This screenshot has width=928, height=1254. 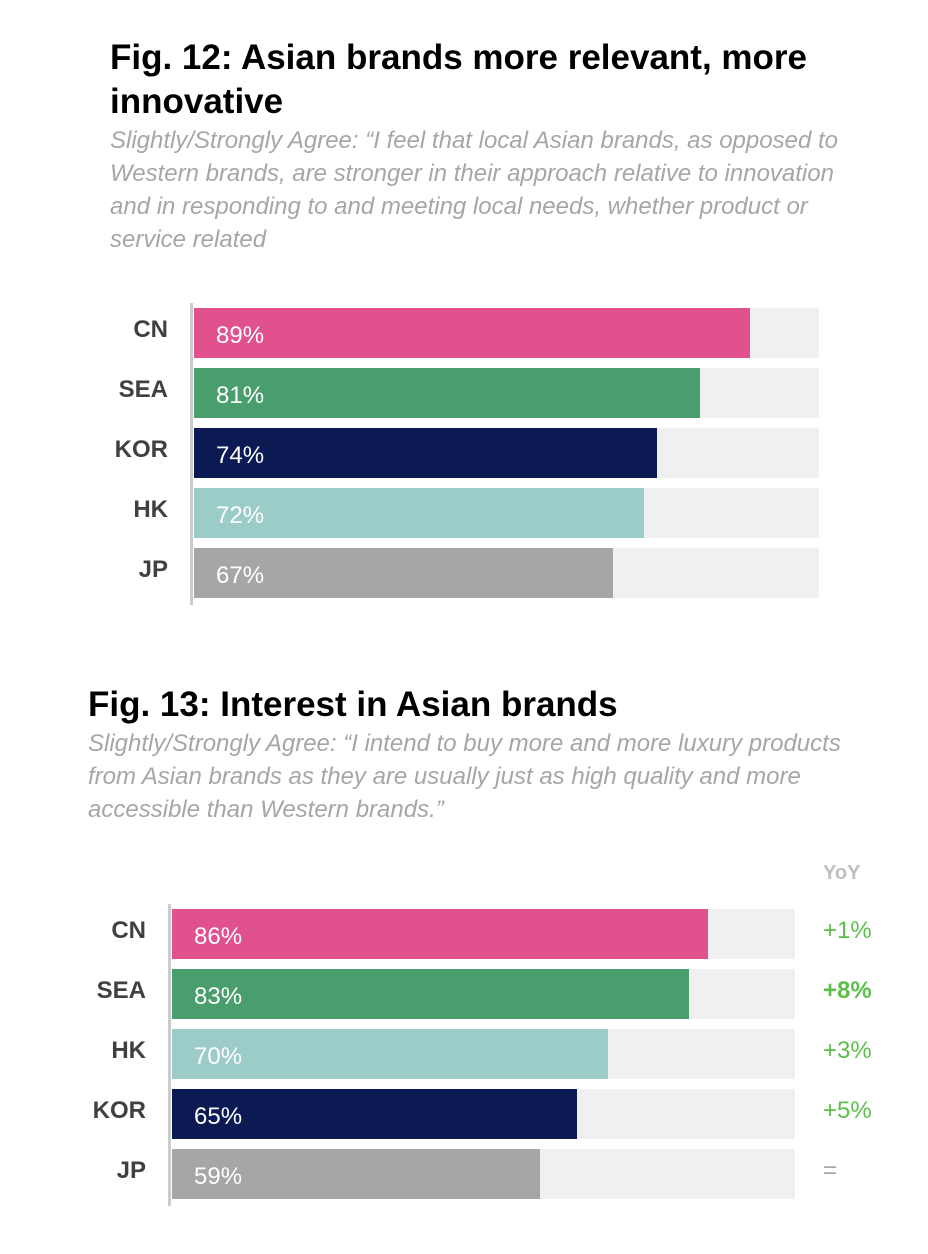 I want to click on bar-track-cn: 89%, so click(x=506, y=333).